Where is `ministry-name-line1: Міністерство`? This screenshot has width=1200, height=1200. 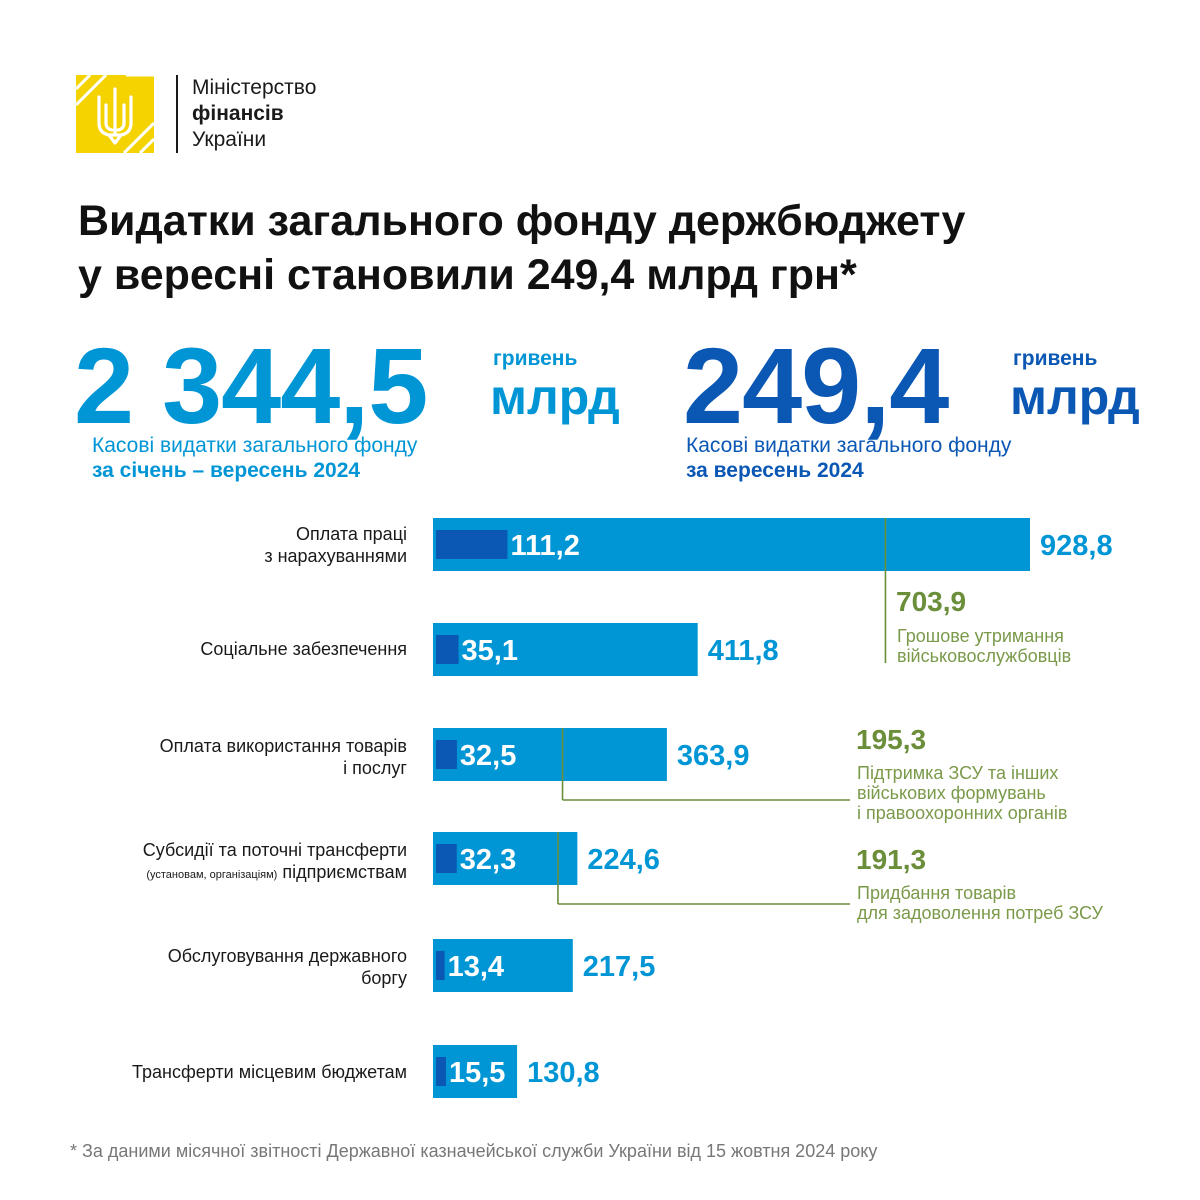 ministry-name-line1: Міністерство is located at coordinates (254, 87).